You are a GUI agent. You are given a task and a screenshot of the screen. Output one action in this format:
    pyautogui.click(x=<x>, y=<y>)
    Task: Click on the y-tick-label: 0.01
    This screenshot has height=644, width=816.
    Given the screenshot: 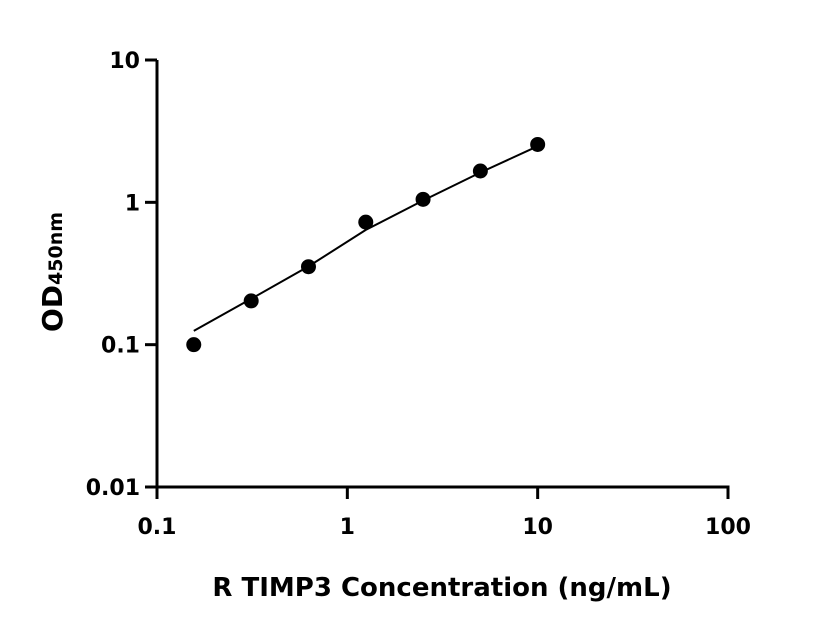 What is the action you would take?
    pyautogui.click(x=113, y=488)
    